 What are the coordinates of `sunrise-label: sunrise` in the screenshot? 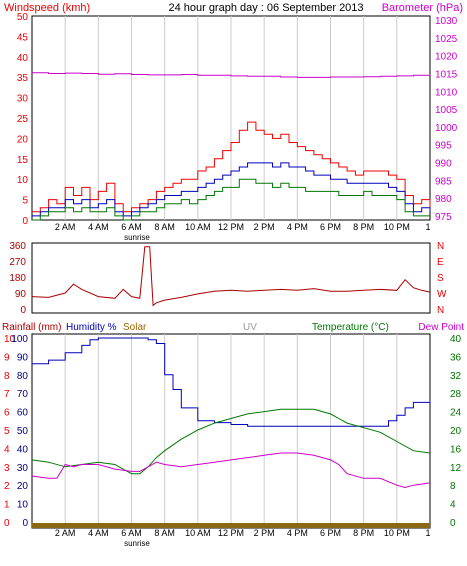 It's located at (137, 237).